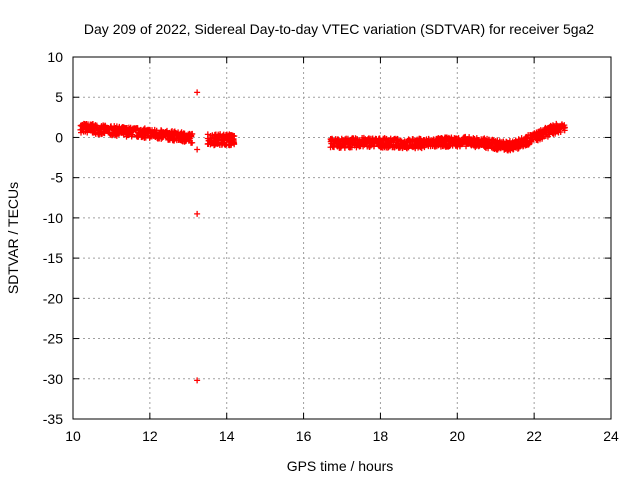 The image size is (640, 480). What do you see at coordinates (13, 238) in the screenshot?
I see `y-axis-title: SDTVAR / TECUs` at bounding box center [13, 238].